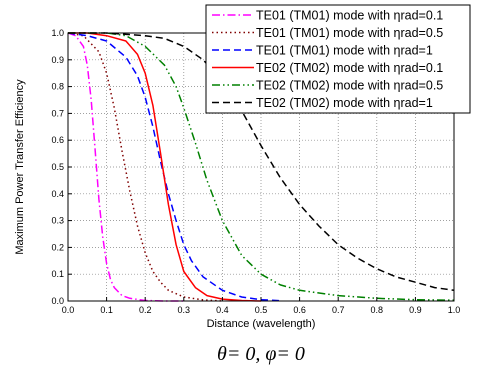  I want to click on x-tick-label: 0.6, so click(299, 310).